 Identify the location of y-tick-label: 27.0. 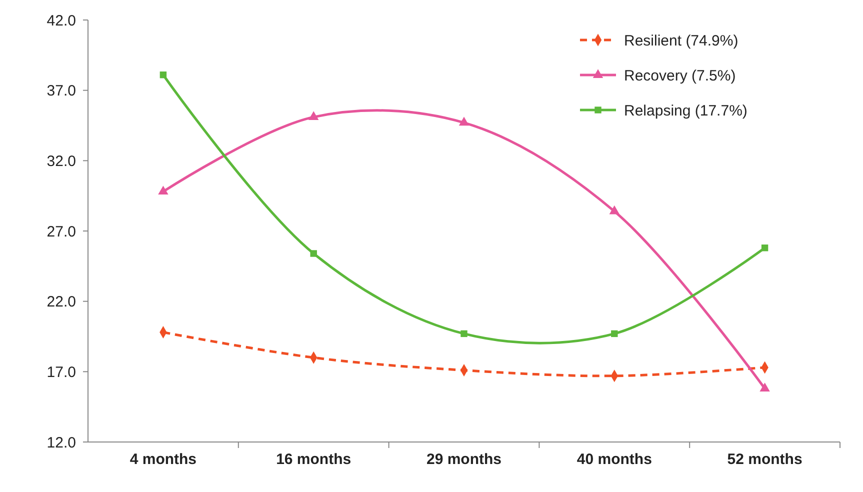
(61, 231).